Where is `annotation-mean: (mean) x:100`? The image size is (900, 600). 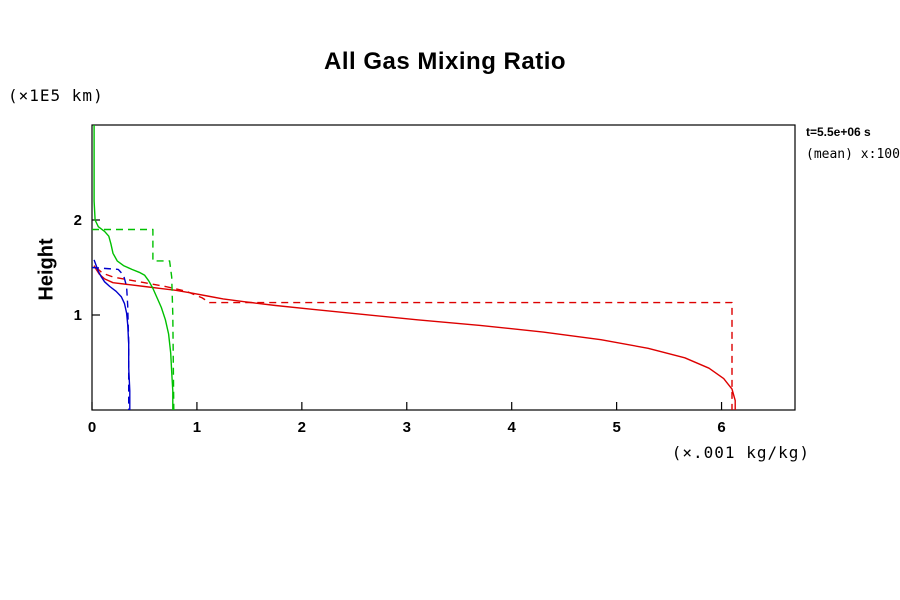 annotation-mean: (mean) x:100 is located at coordinates (853, 154).